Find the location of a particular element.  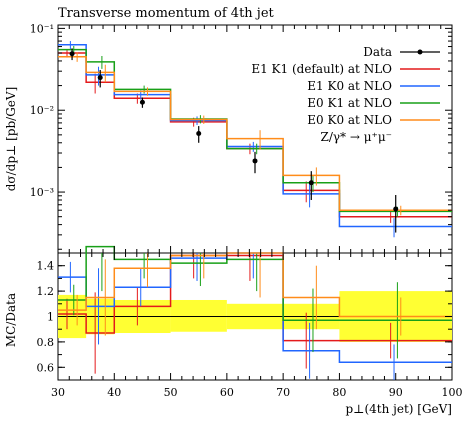

ratio-data-band is located at coordinates (198, 315).